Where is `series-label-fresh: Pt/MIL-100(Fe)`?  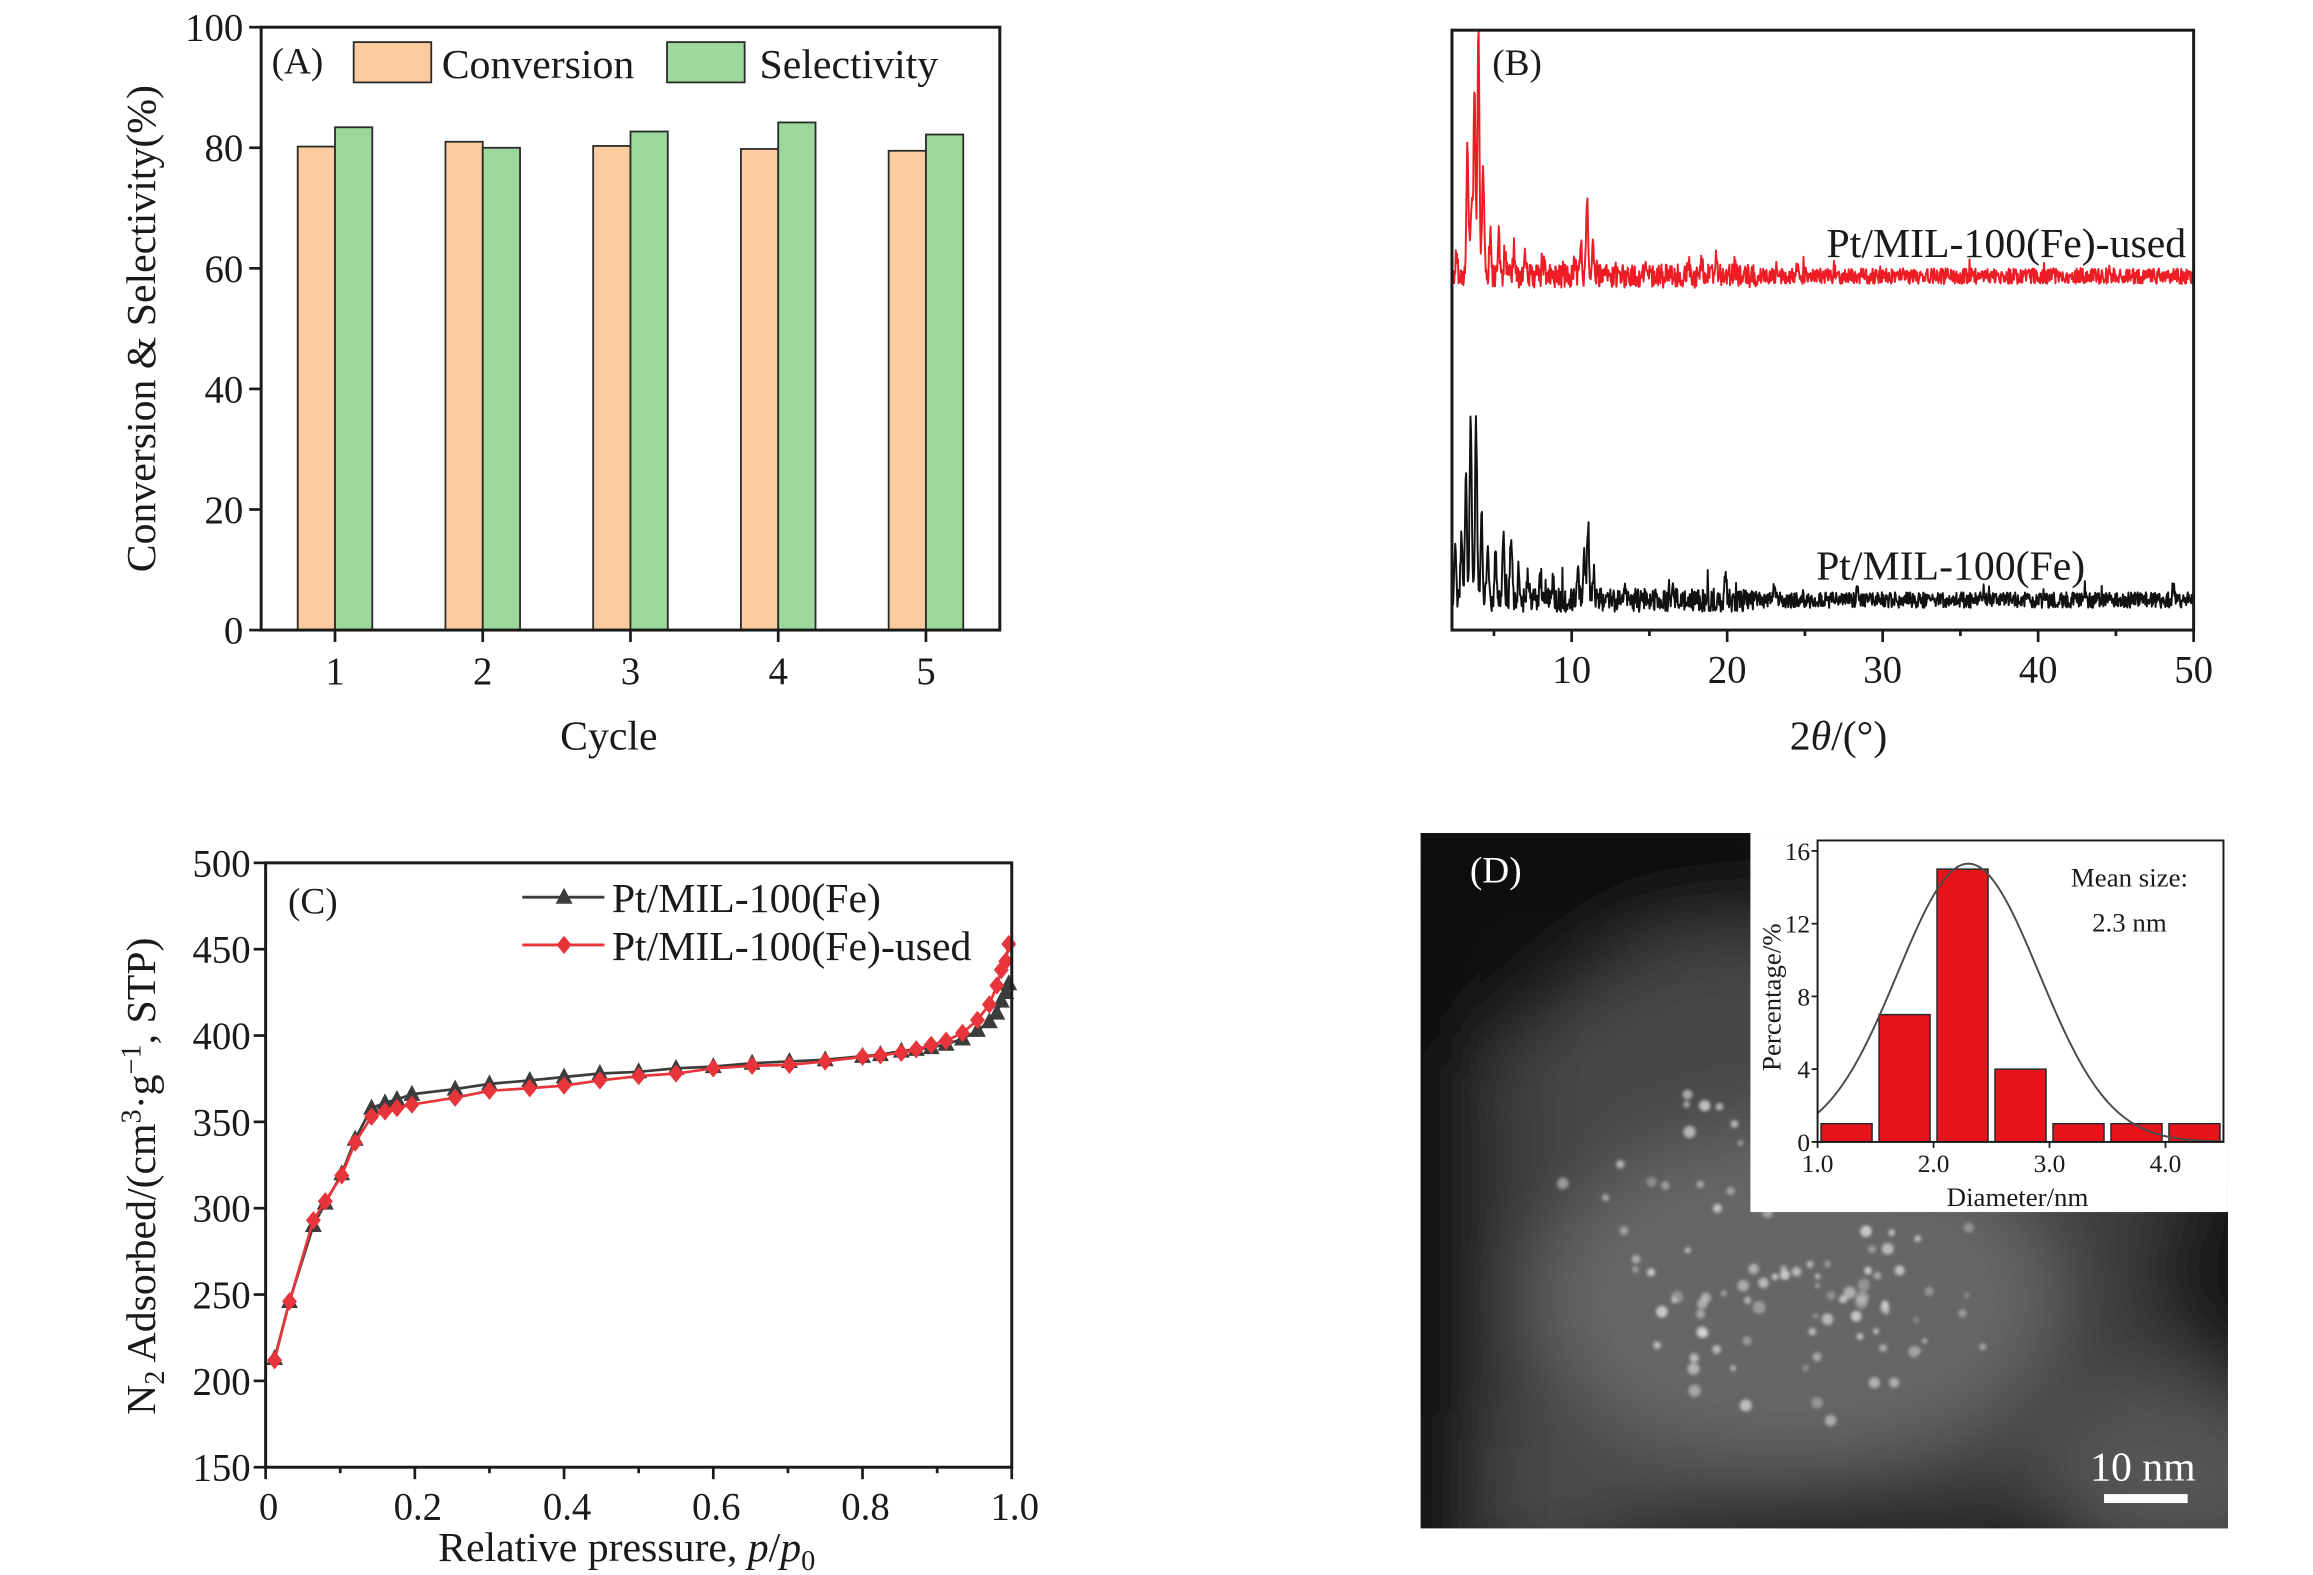 series-label-fresh: Pt/MIL-100(Fe) is located at coordinates (1950, 566).